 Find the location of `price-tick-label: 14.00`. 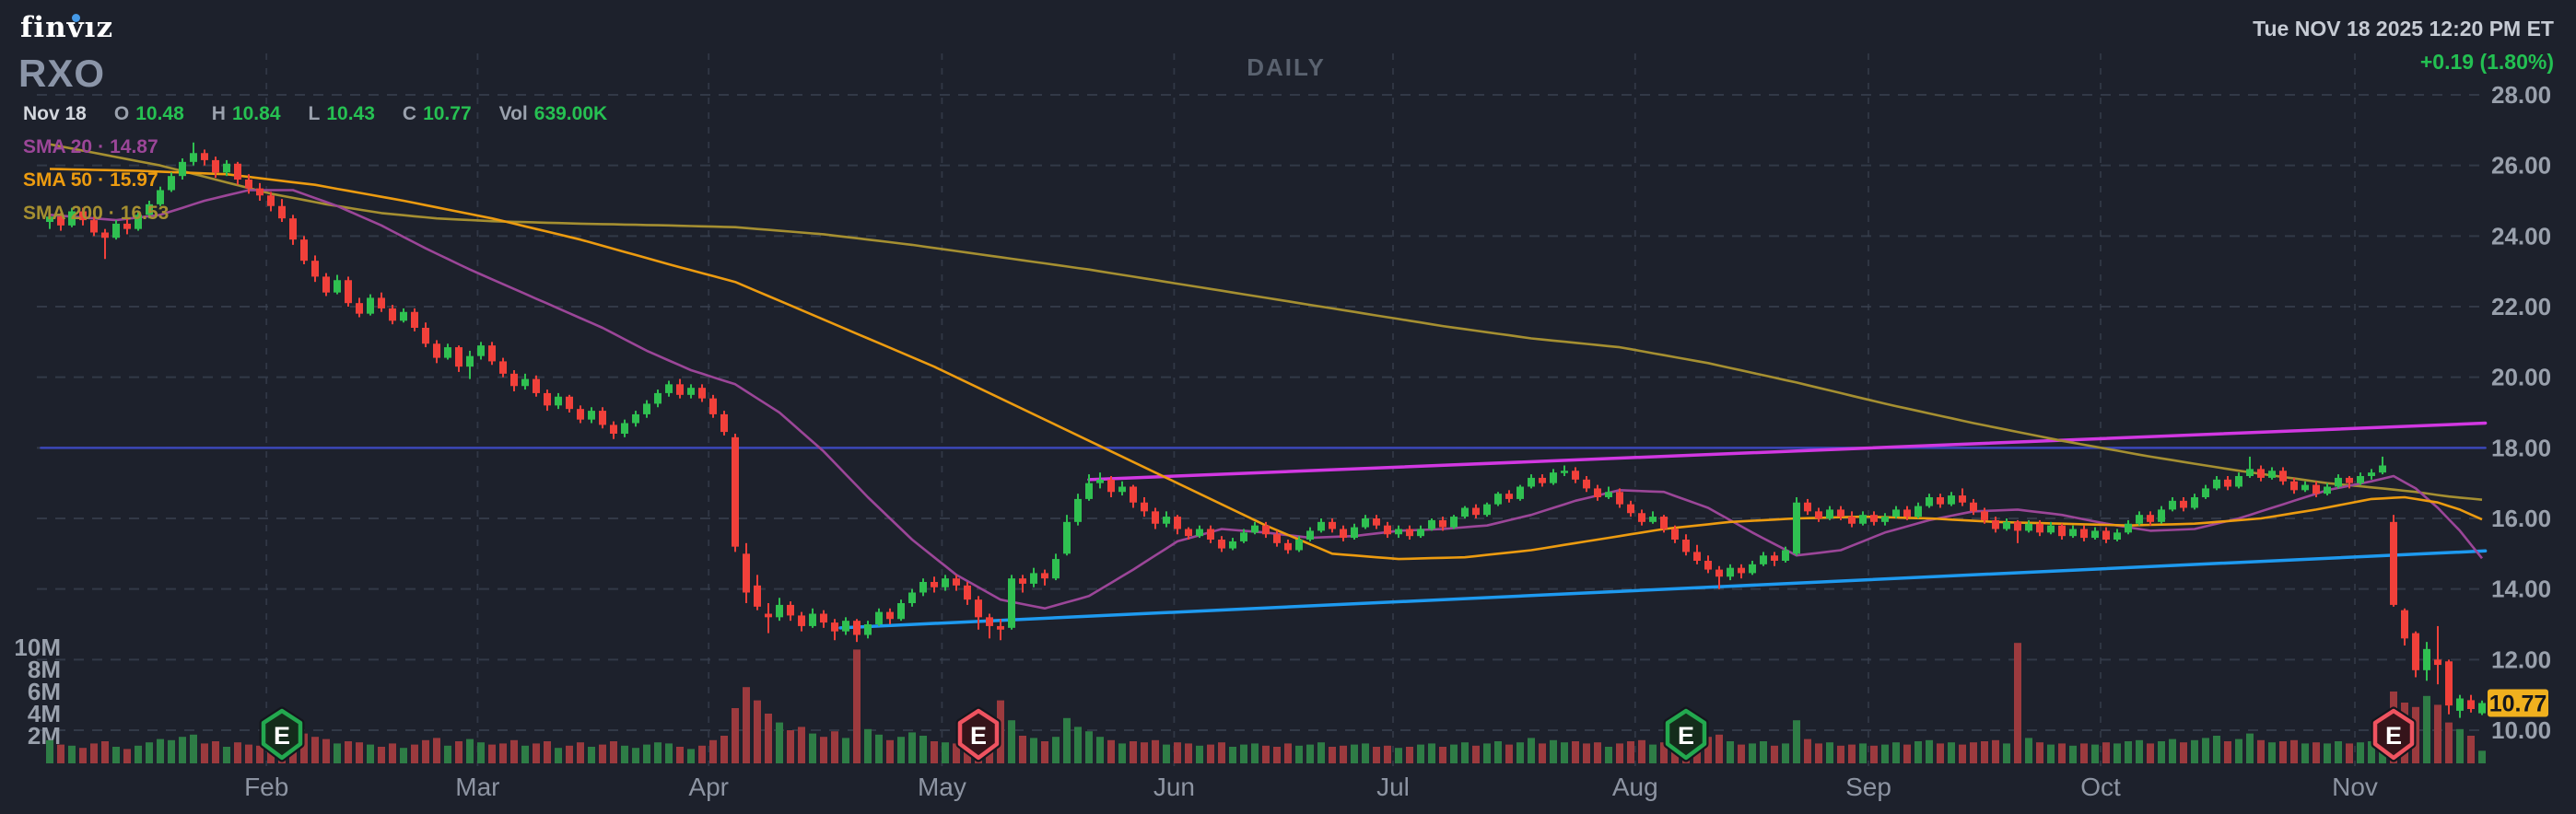

price-tick-label: 14.00 is located at coordinates (2521, 589).